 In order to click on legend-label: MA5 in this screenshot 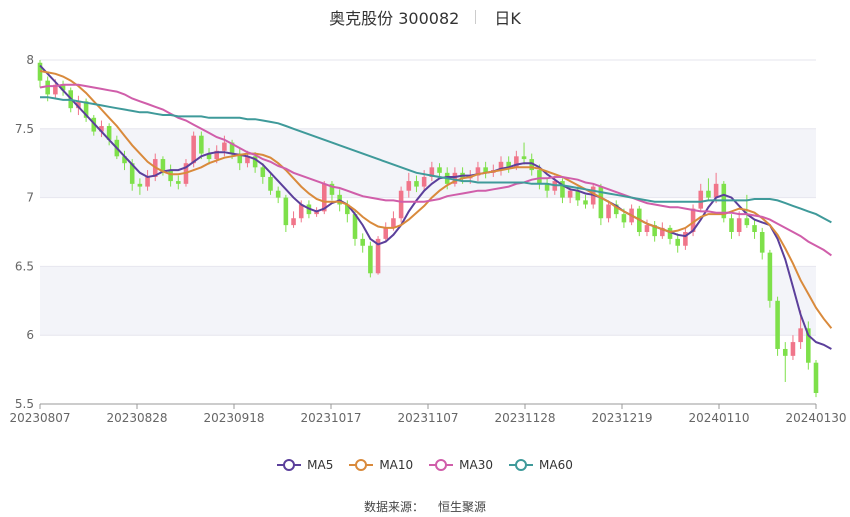, I will do `click(320, 465)`.